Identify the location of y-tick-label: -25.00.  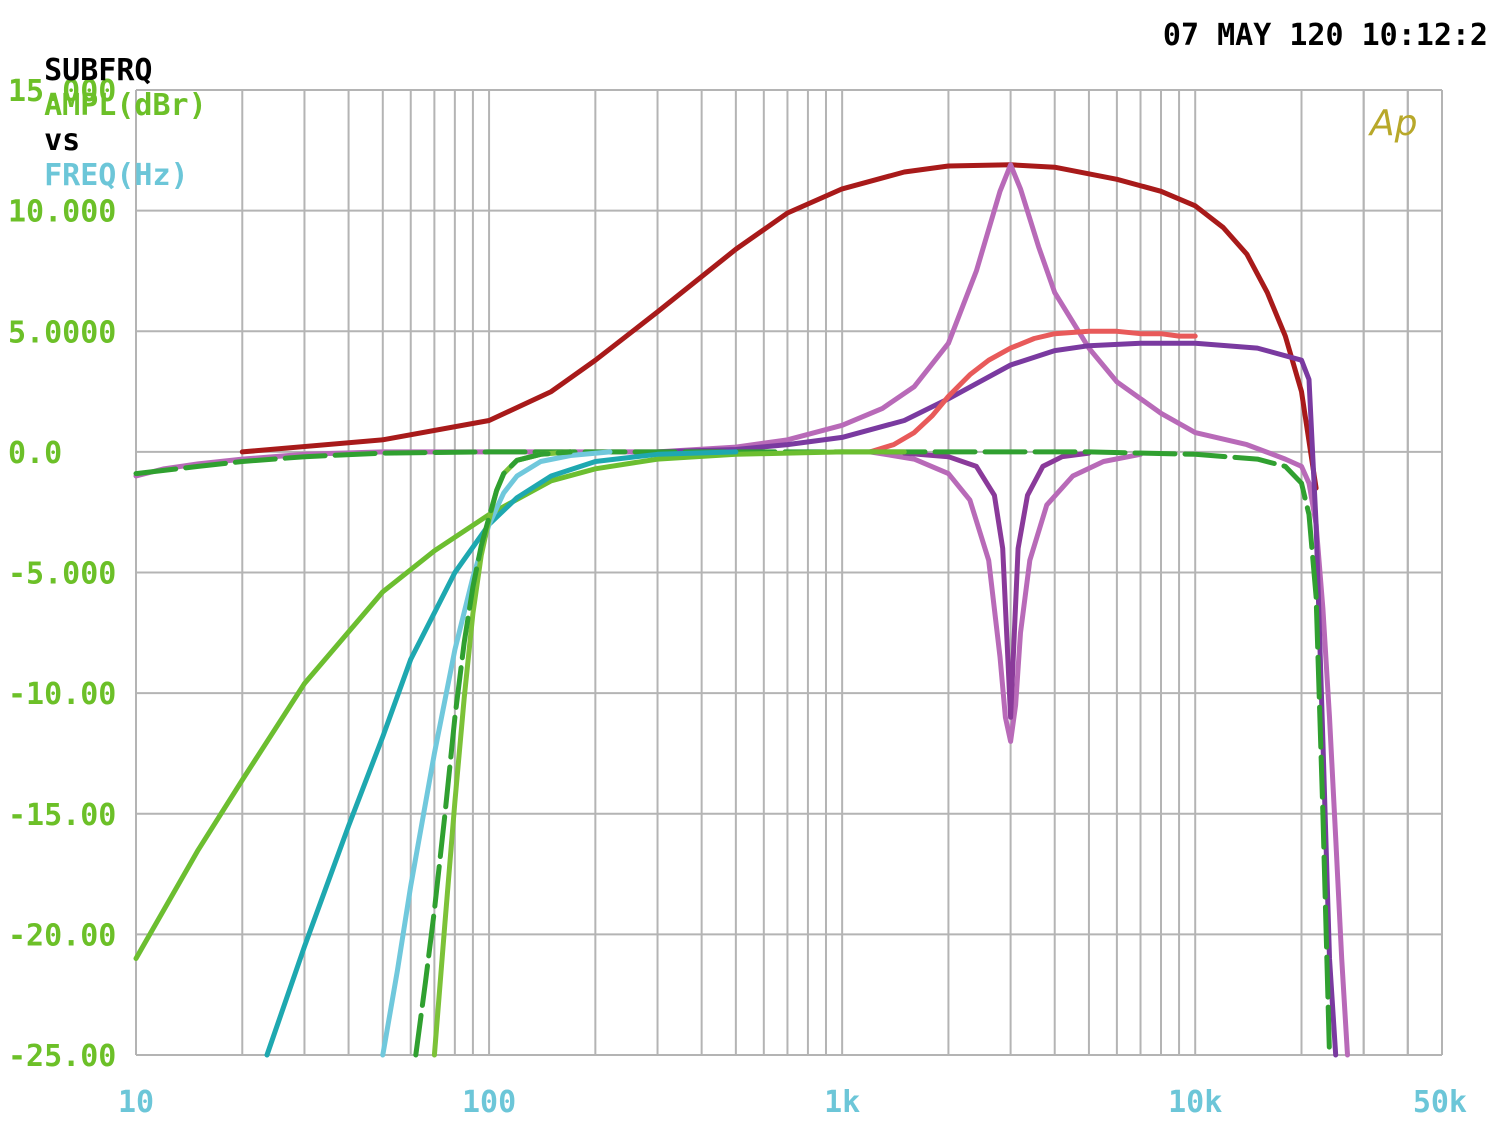
(62, 1056).